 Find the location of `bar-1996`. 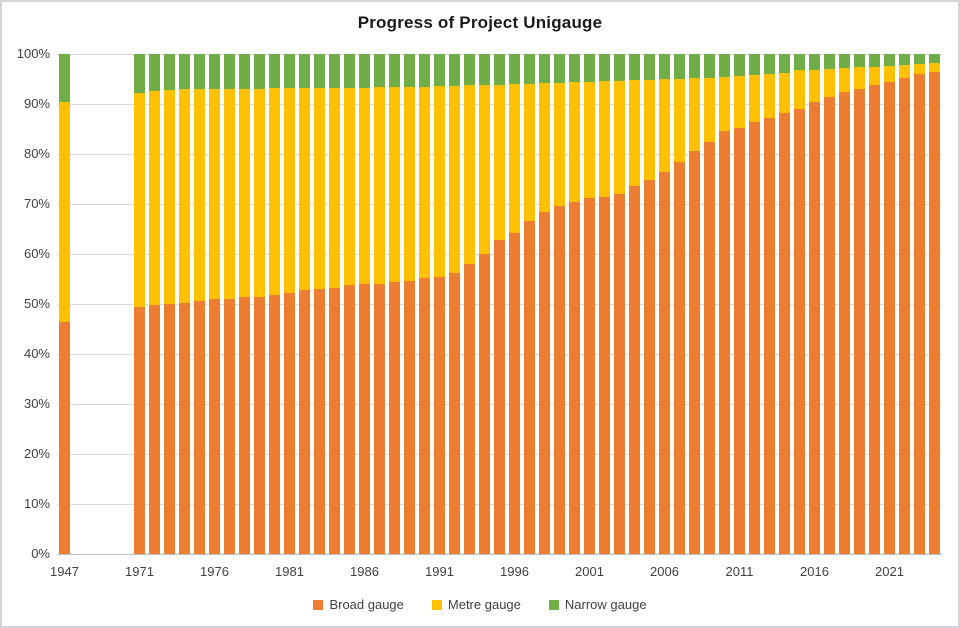

bar-1996 is located at coordinates (514, 304).